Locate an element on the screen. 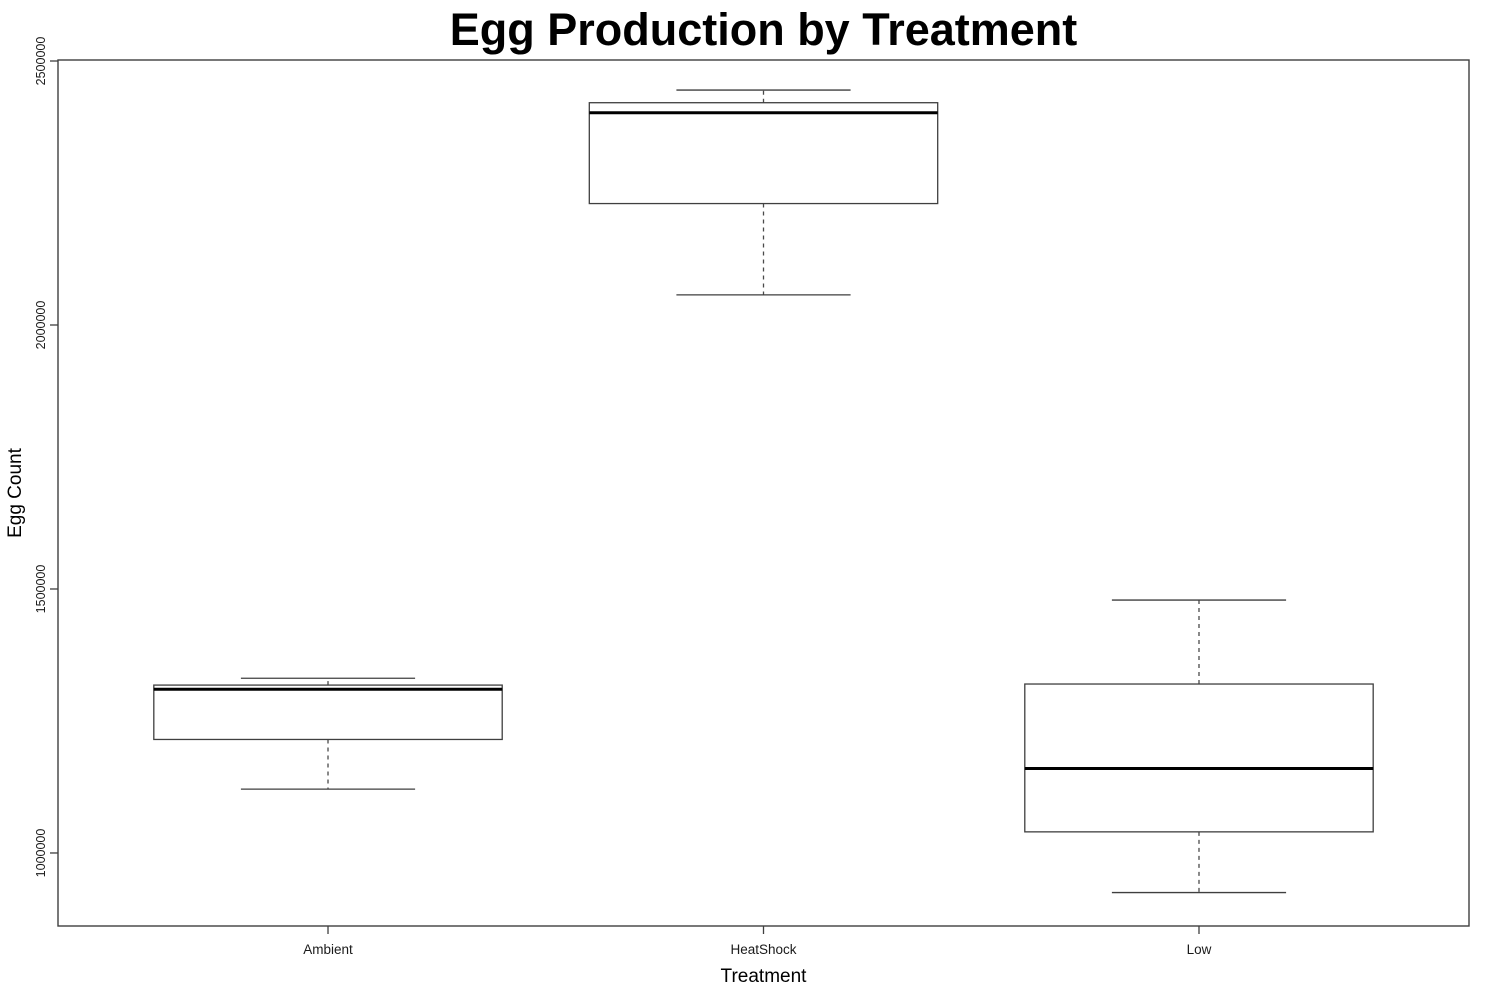  x-tick-label: HeatShock is located at coordinates (763, 949).